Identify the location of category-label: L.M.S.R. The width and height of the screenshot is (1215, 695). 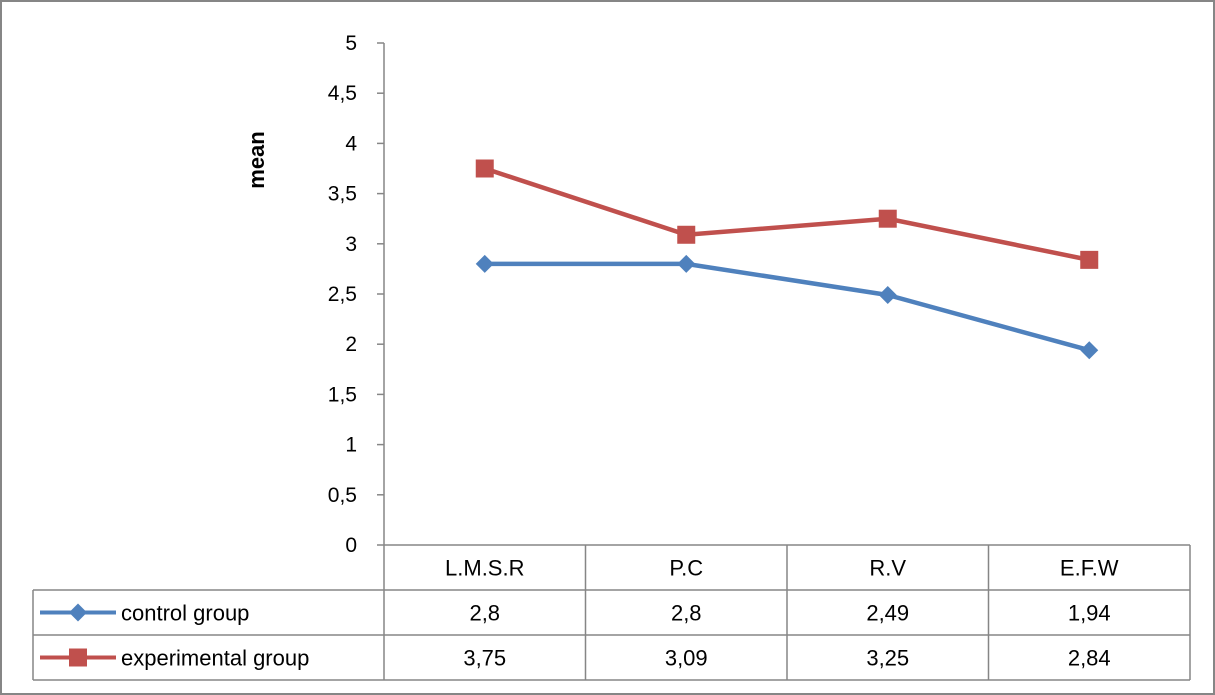
(484, 568).